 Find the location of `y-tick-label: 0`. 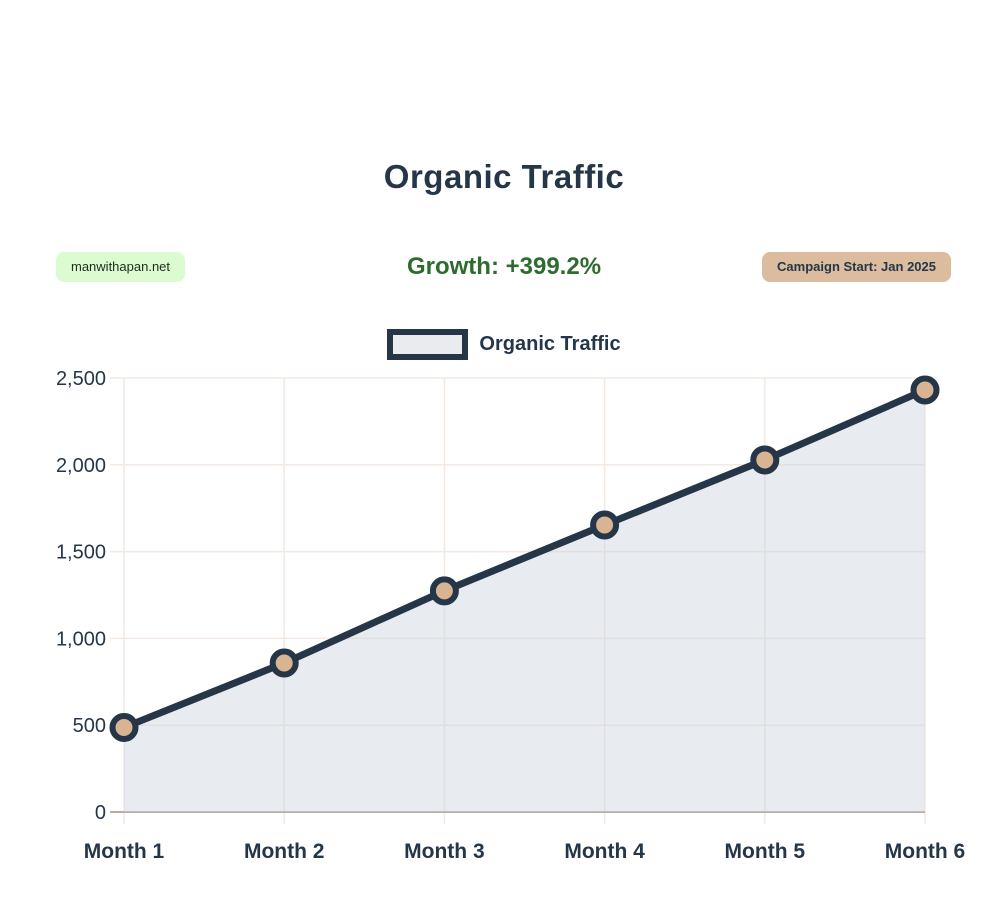

y-tick-label: 0 is located at coordinates (100, 813).